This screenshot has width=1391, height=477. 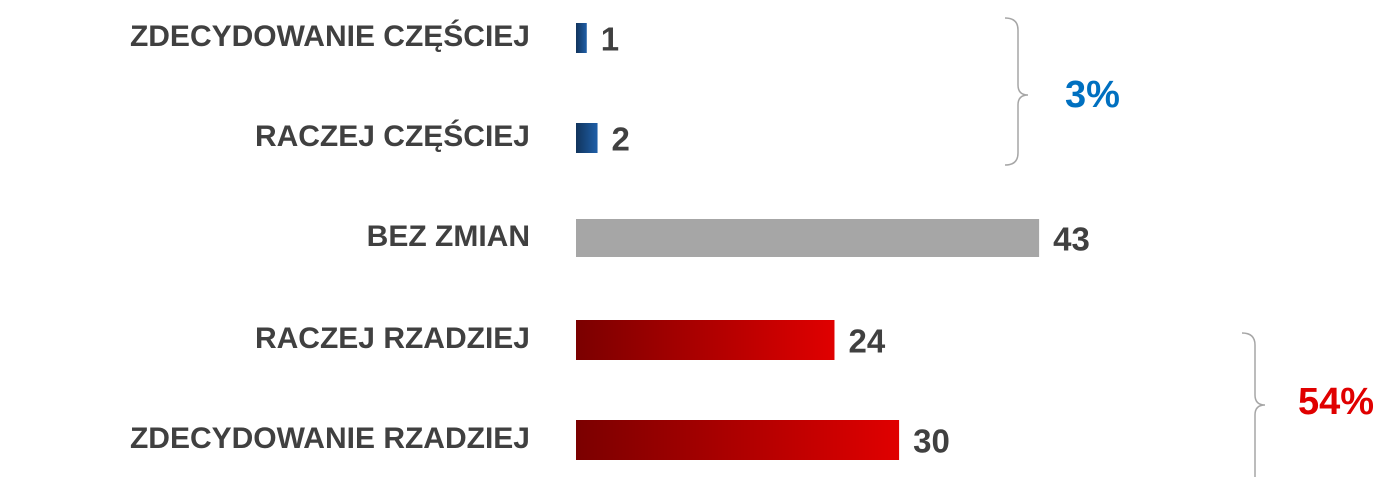 I want to click on category-label: RACZEJ RZADZIEJ, so click(x=392, y=338).